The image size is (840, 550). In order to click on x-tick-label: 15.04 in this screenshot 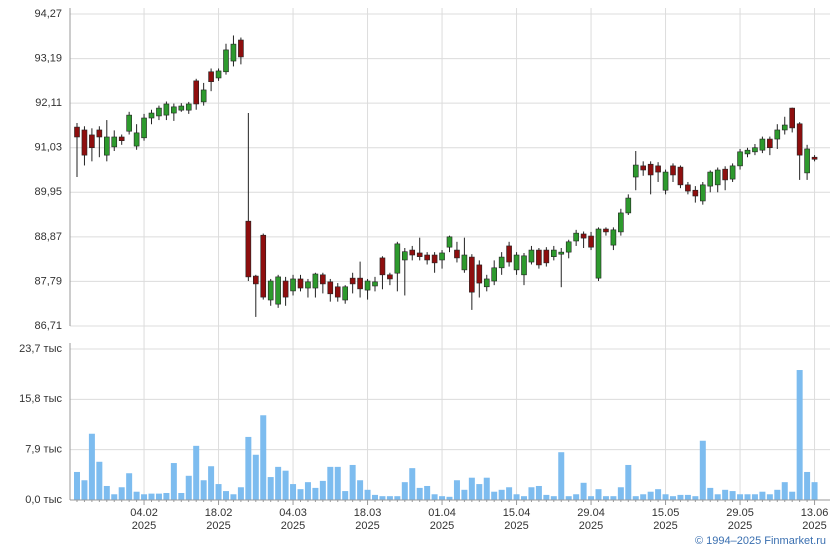, I will do `click(517, 513)`.